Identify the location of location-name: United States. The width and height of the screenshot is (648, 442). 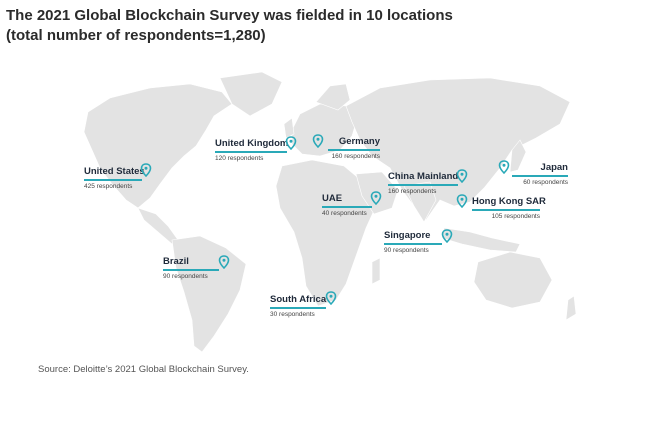
(114, 171).